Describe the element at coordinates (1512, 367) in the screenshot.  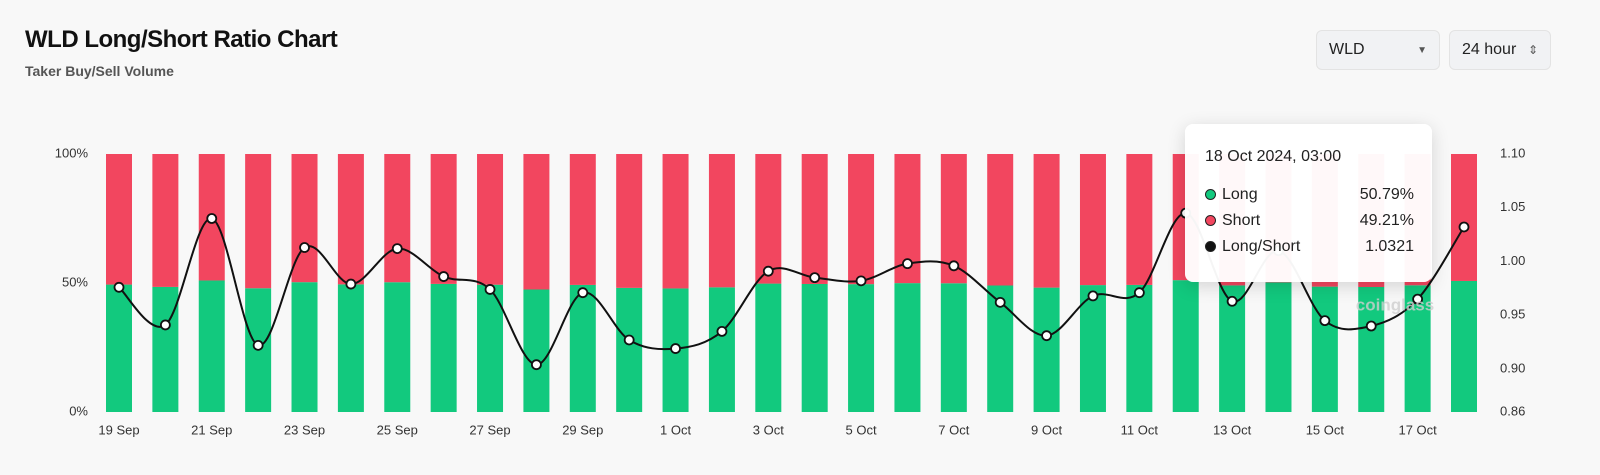
I see `y2-tick-label: 0.90` at that location.